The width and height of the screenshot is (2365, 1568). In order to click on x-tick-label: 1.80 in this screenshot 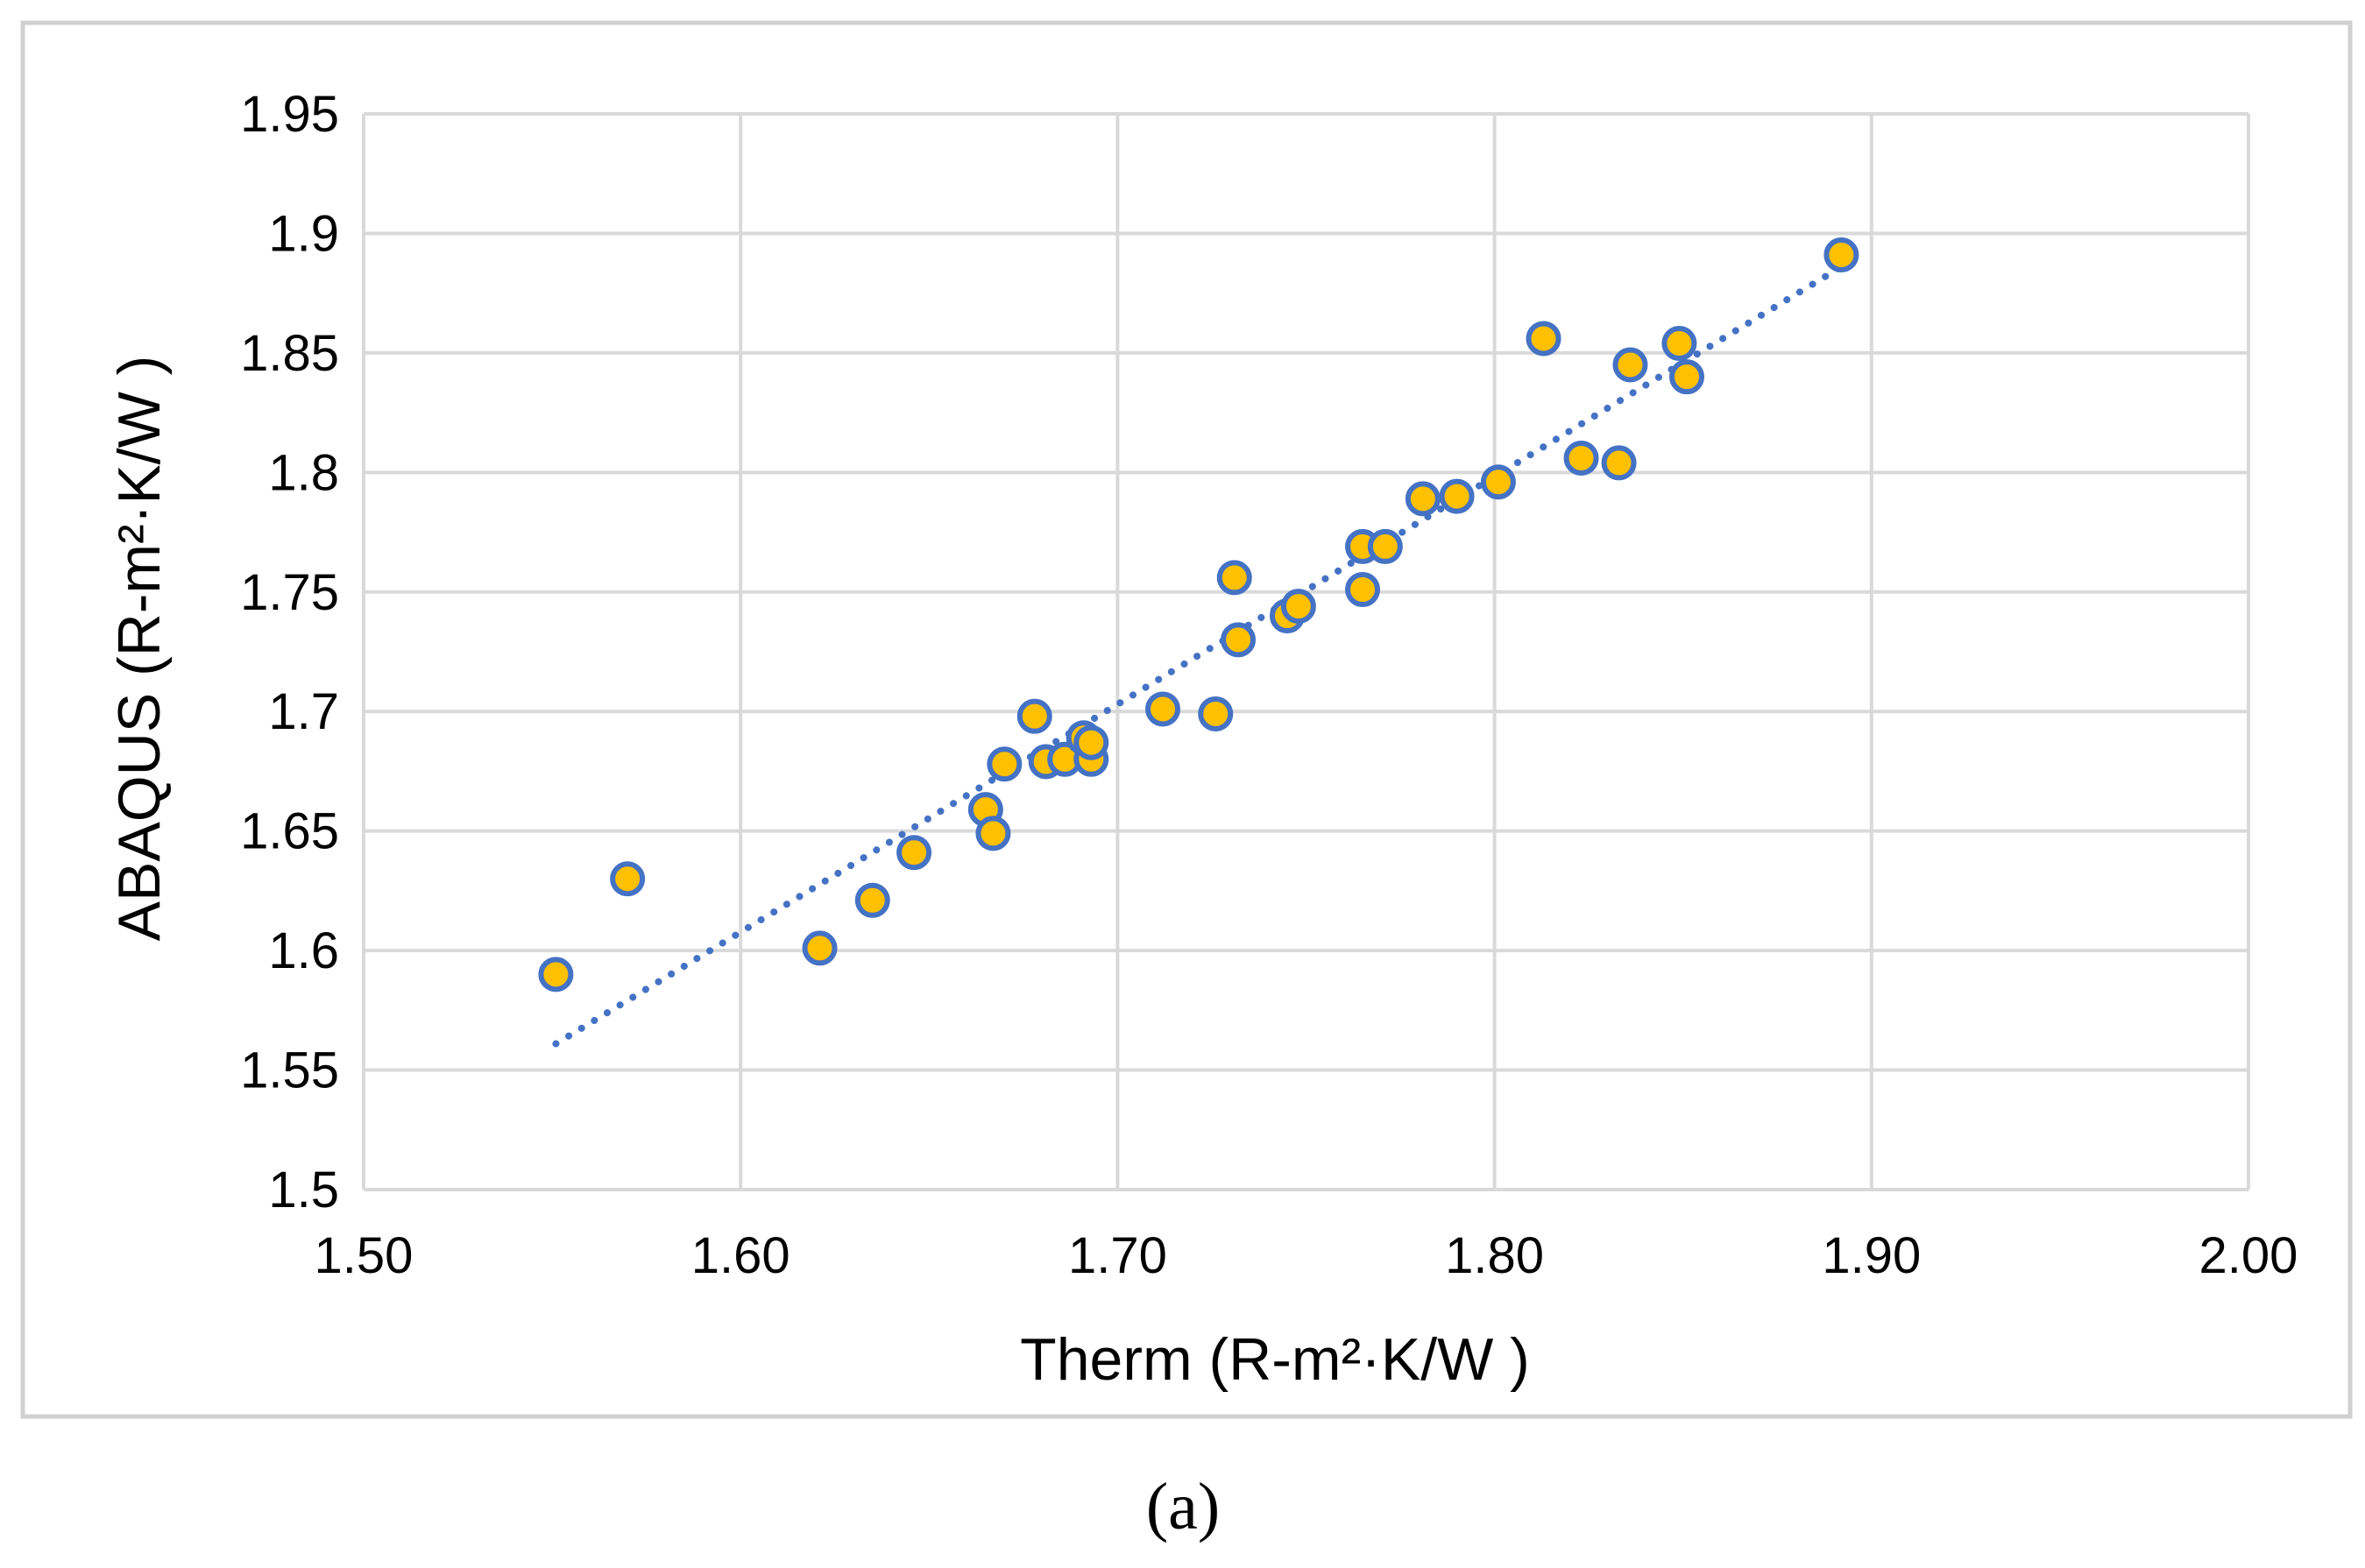, I will do `click(1494, 1255)`.